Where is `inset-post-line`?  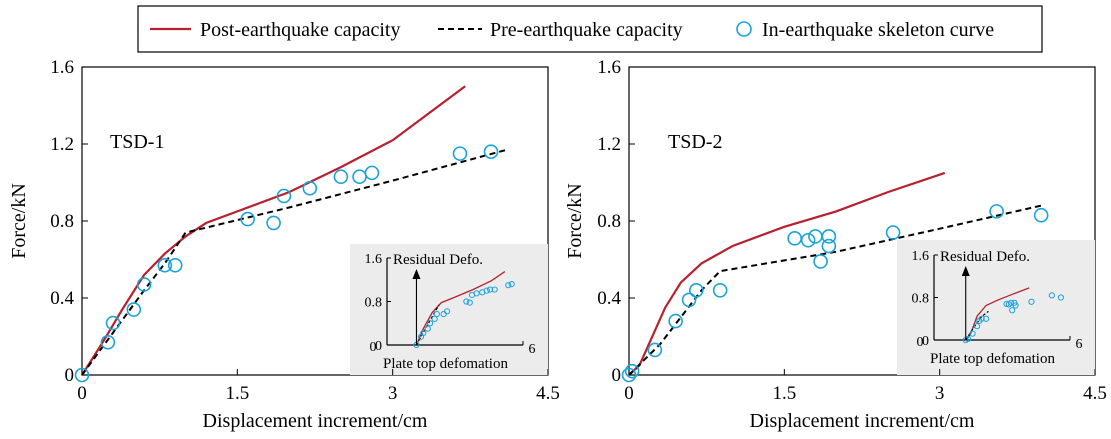
inset-post-line is located at coordinates (460, 308).